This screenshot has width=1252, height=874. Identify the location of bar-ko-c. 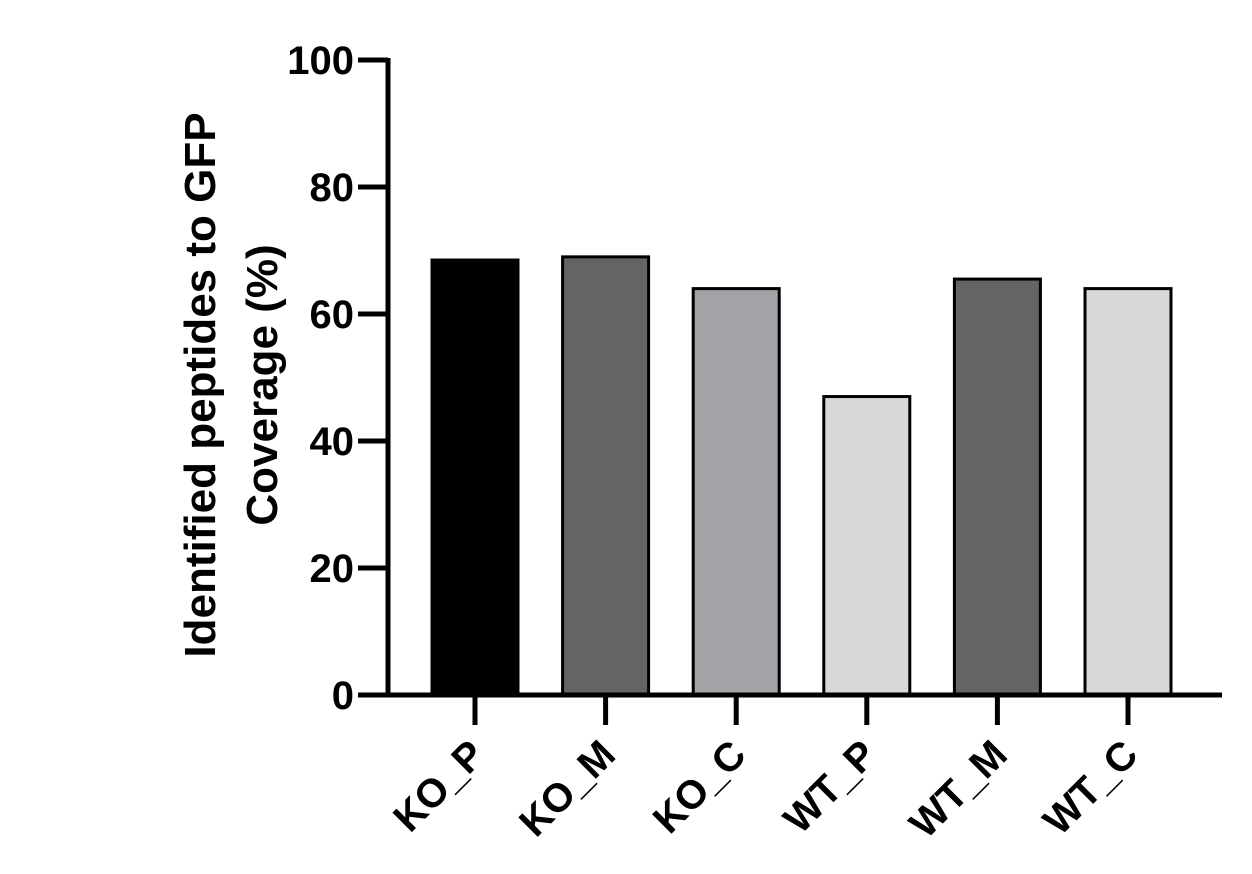
(736, 492).